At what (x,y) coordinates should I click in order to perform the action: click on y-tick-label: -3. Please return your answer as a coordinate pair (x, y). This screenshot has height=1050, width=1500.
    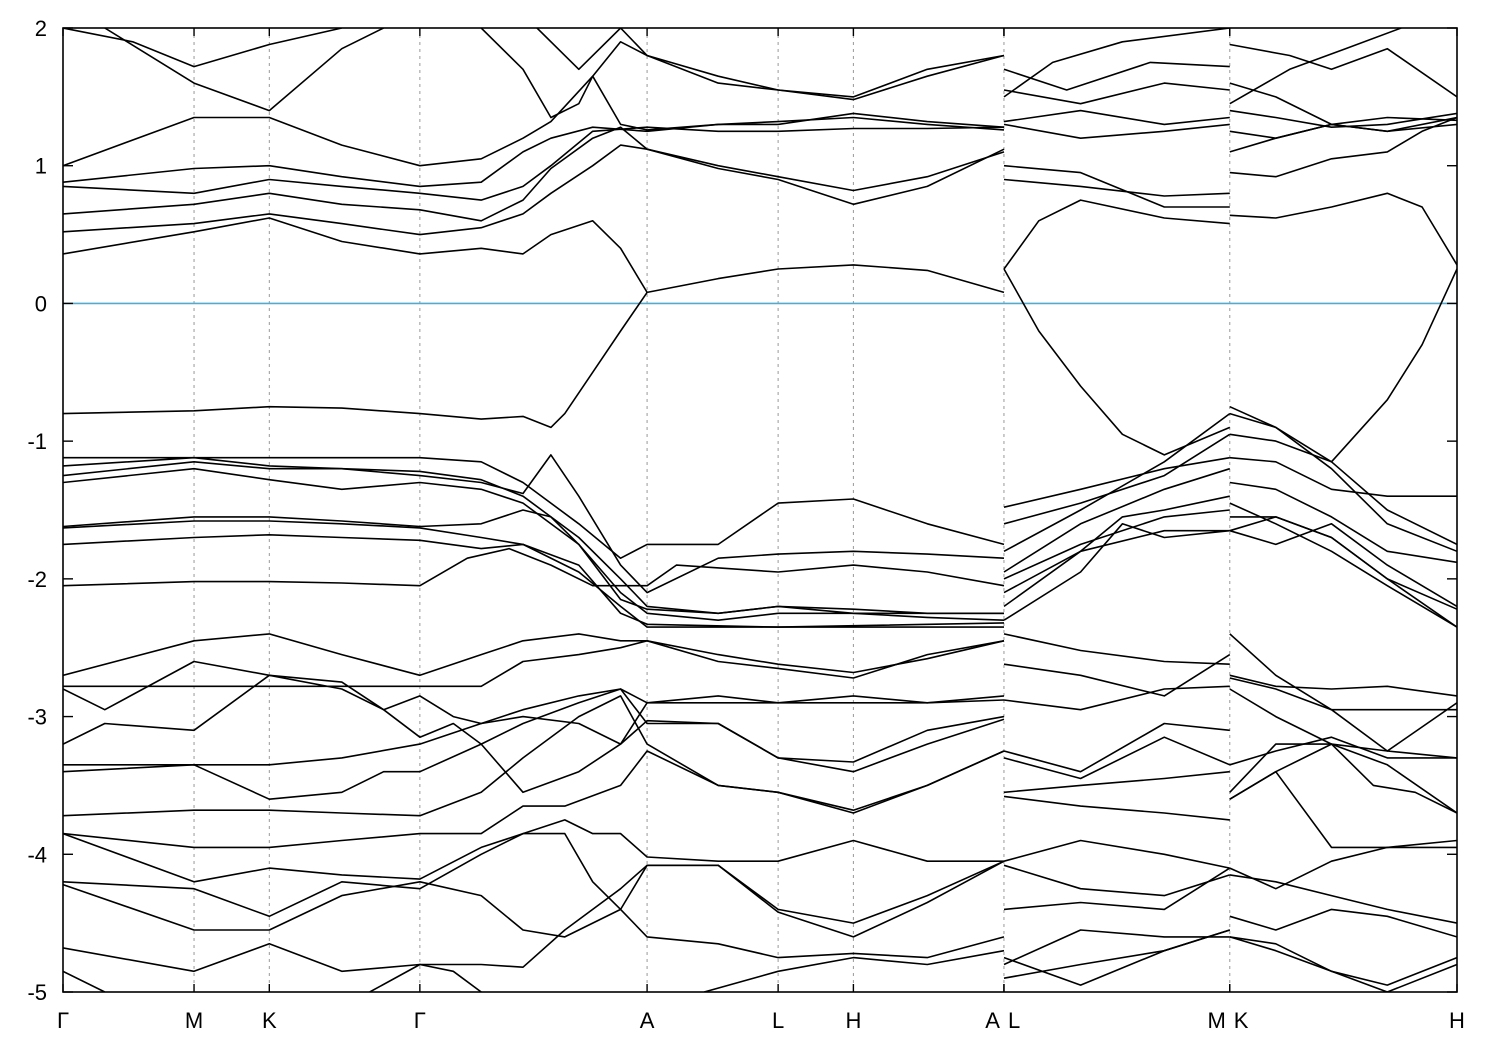
    Looking at the image, I should click on (37, 717).